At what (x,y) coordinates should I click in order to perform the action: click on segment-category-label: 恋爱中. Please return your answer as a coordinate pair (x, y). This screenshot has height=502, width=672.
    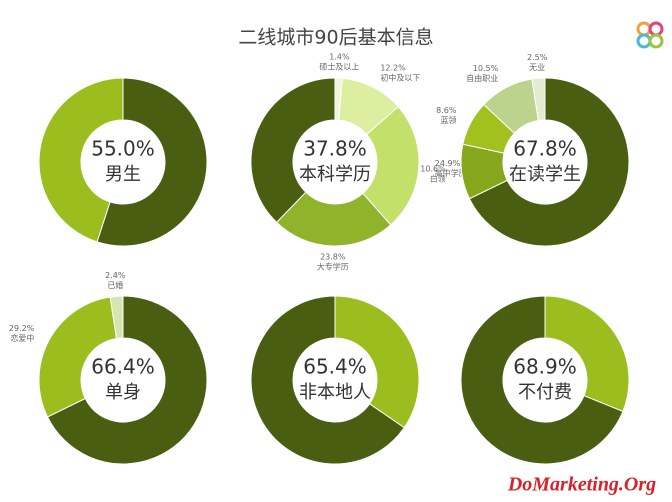
    Looking at the image, I should click on (22, 338).